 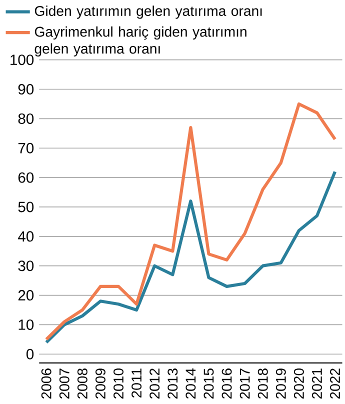 What do you see at coordinates (137, 383) in the screenshot?
I see `x-tick-label: 2011` at bounding box center [137, 383].